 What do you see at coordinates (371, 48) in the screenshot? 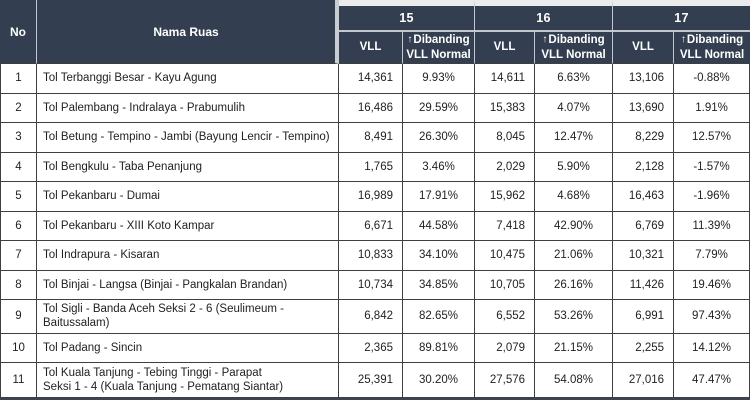
I see `subheader-vll-15: VLL` at bounding box center [371, 48].